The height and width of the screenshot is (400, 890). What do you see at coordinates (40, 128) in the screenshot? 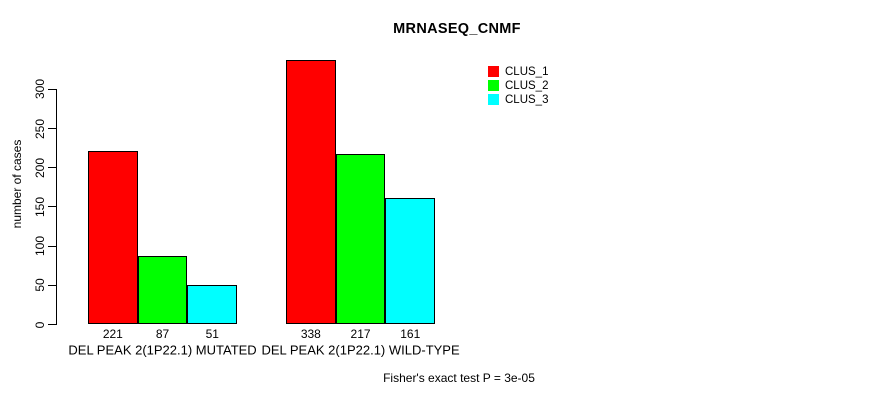
I see `y-tick-label: 250` at bounding box center [40, 128].